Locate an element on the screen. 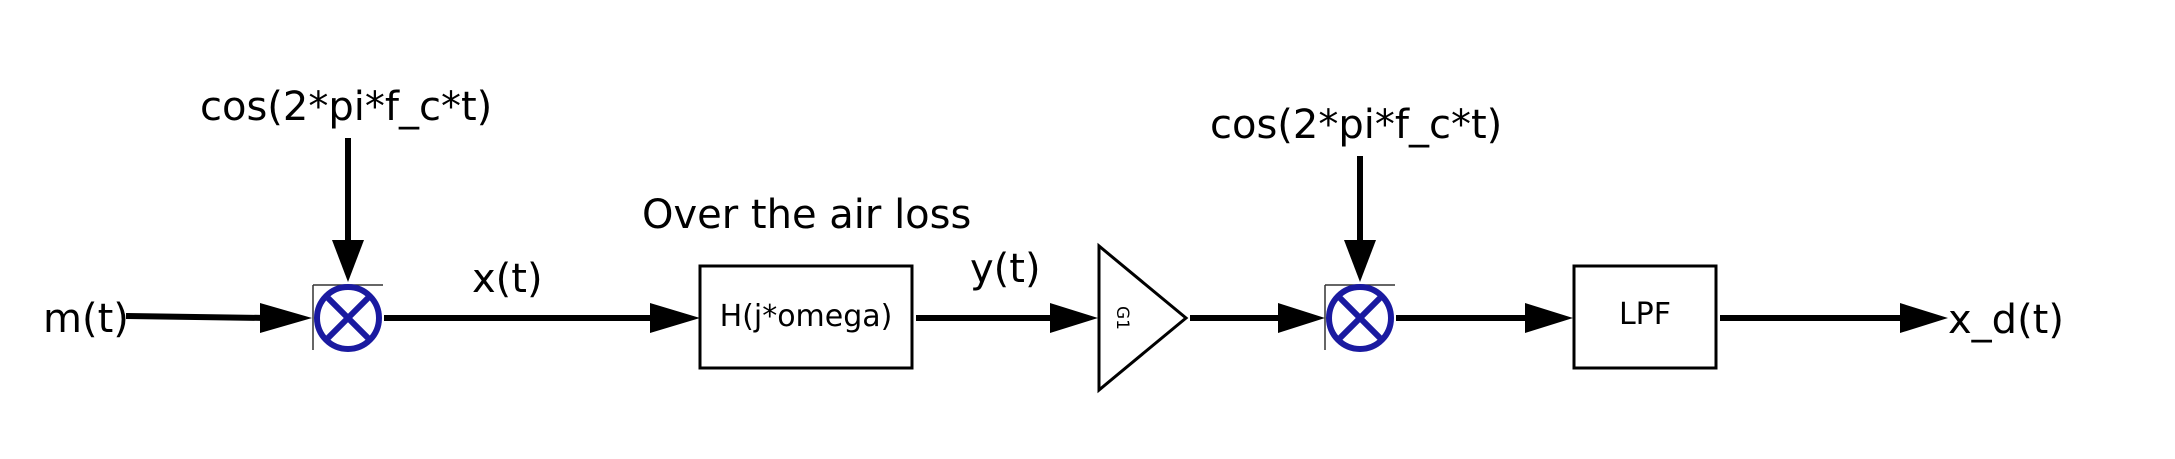  channel-note-label: Over the air loss is located at coordinates (806, 215).